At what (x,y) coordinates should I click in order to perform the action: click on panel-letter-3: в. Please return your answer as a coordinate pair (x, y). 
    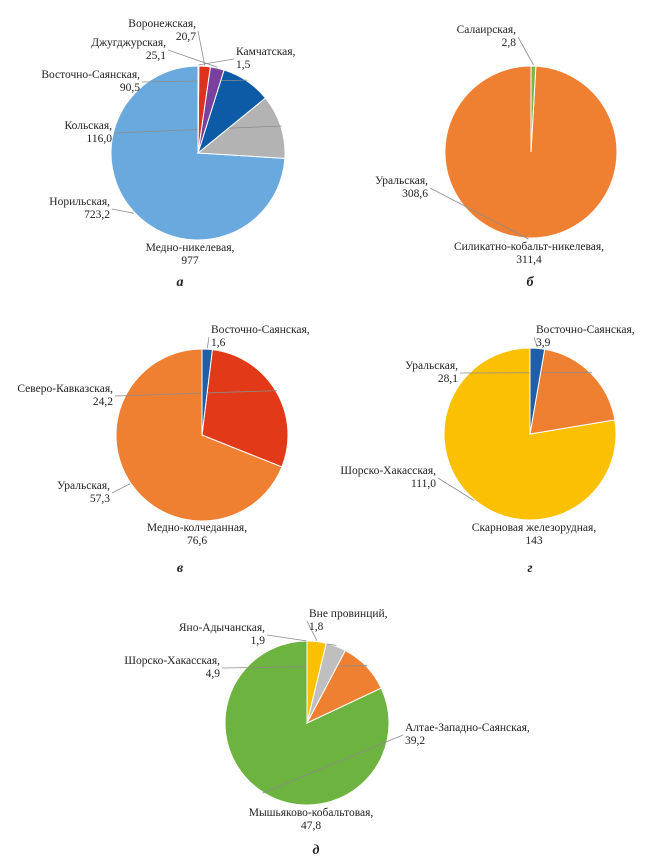
    Looking at the image, I should click on (180, 568).